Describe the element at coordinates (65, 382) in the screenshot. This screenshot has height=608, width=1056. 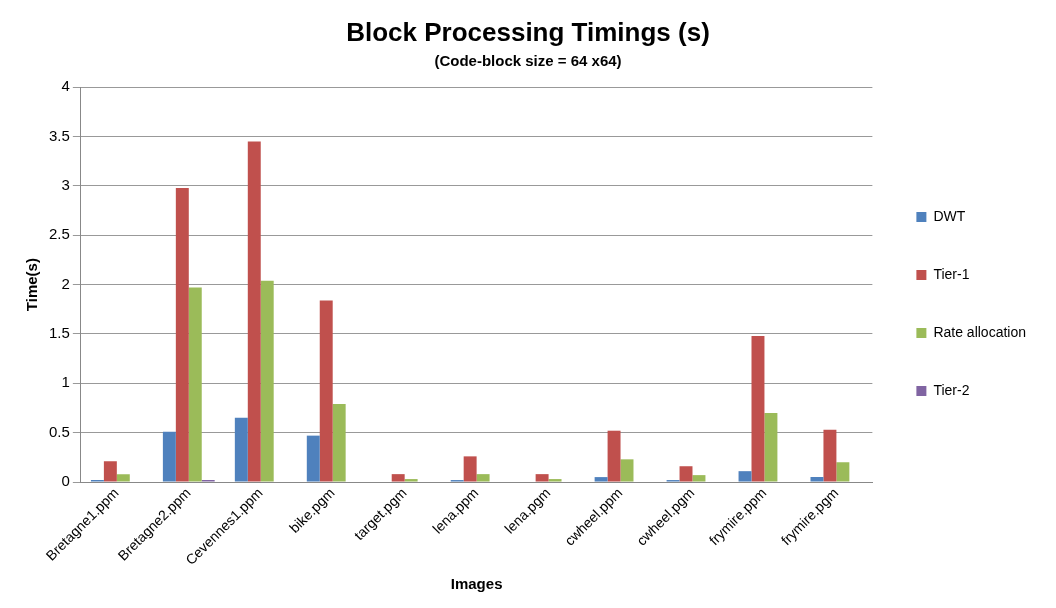
I see `y-tick-label: 1` at that location.